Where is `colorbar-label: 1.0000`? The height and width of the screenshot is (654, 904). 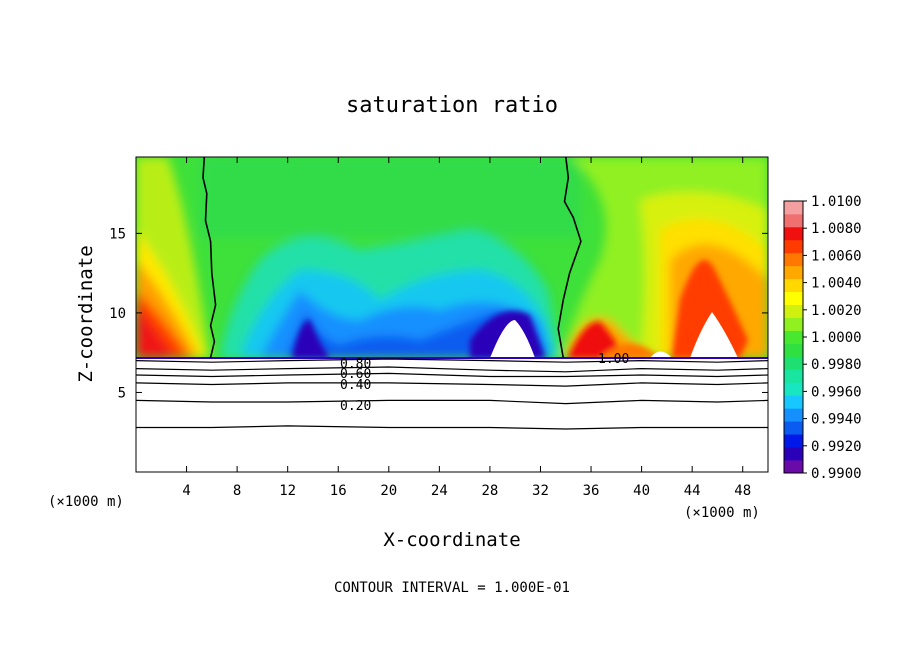
colorbar-label: 1.0000 is located at coordinates (836, 338).